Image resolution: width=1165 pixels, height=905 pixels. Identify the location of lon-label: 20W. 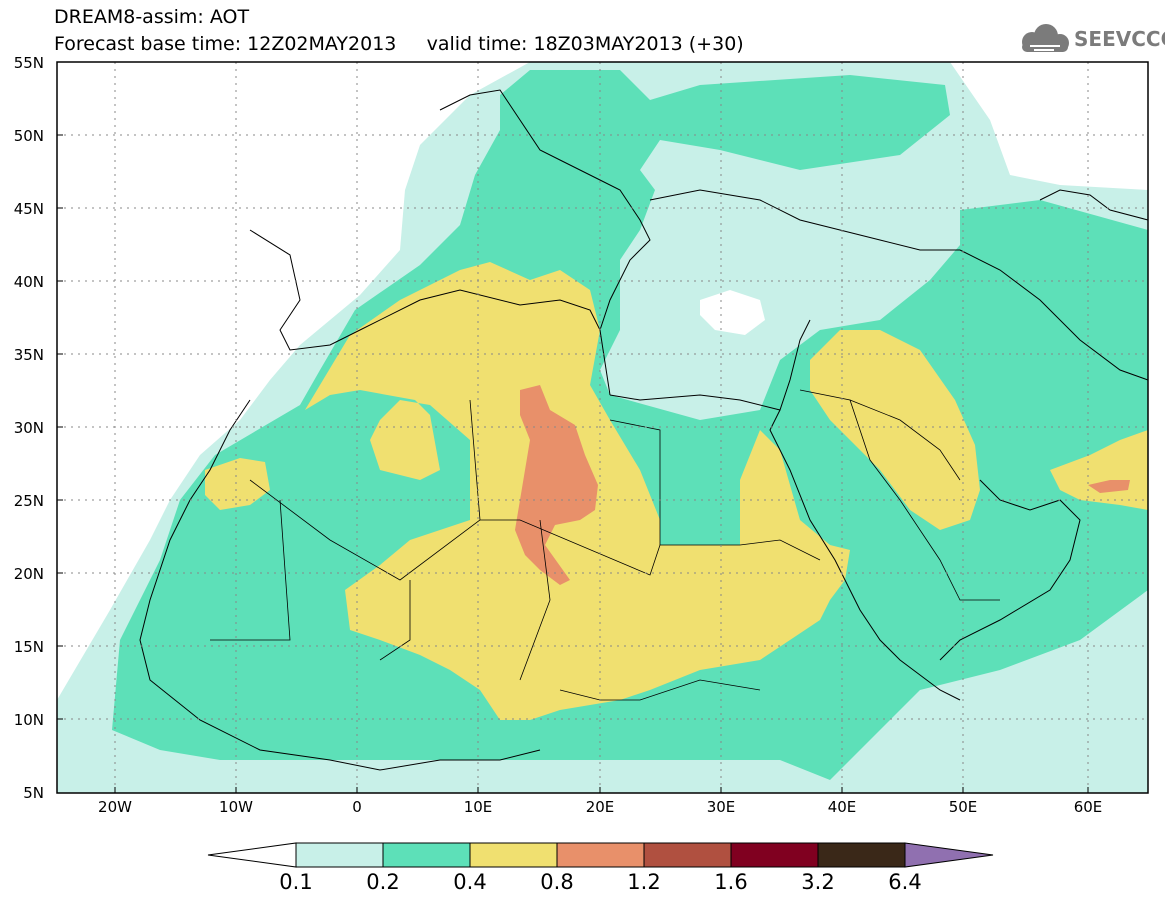
(115, 807).